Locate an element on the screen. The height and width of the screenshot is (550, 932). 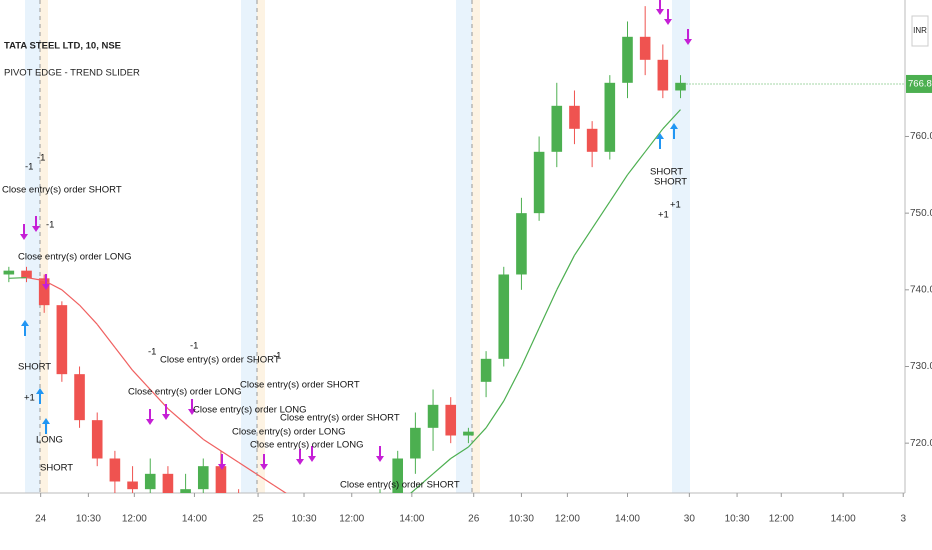
y-tick-label: 740.00 is located at coordinates (921, 289).